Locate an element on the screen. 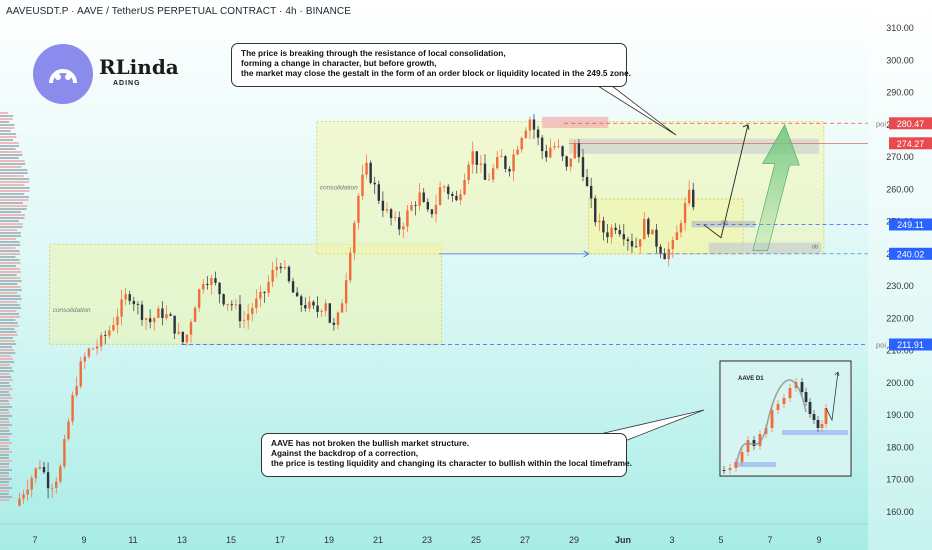  price-level-badge is located at coordinates (910, 123).